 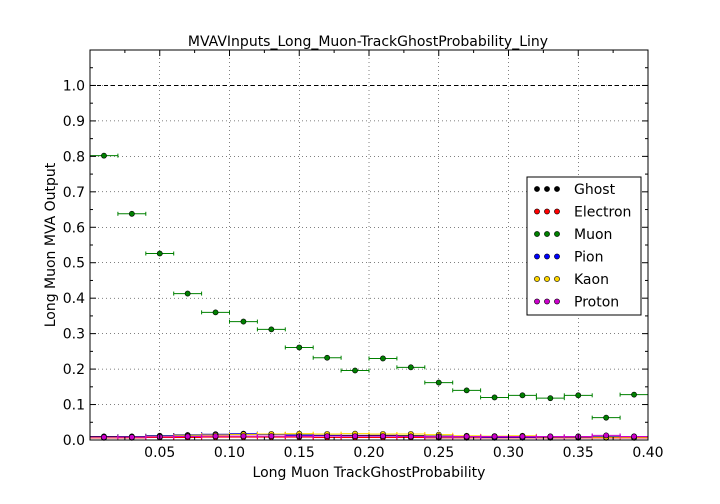 What do you see at coordinates (368, 453) in the screenshot?
I see `x-tick-label: 0.20` at bounding box center [368, 453].